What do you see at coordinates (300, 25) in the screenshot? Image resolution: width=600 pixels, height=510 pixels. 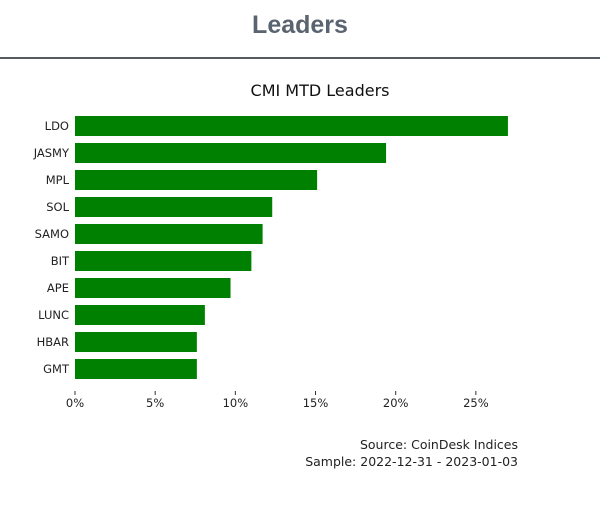 I see `page-title: Leaders` at bounding box center [300, 25].